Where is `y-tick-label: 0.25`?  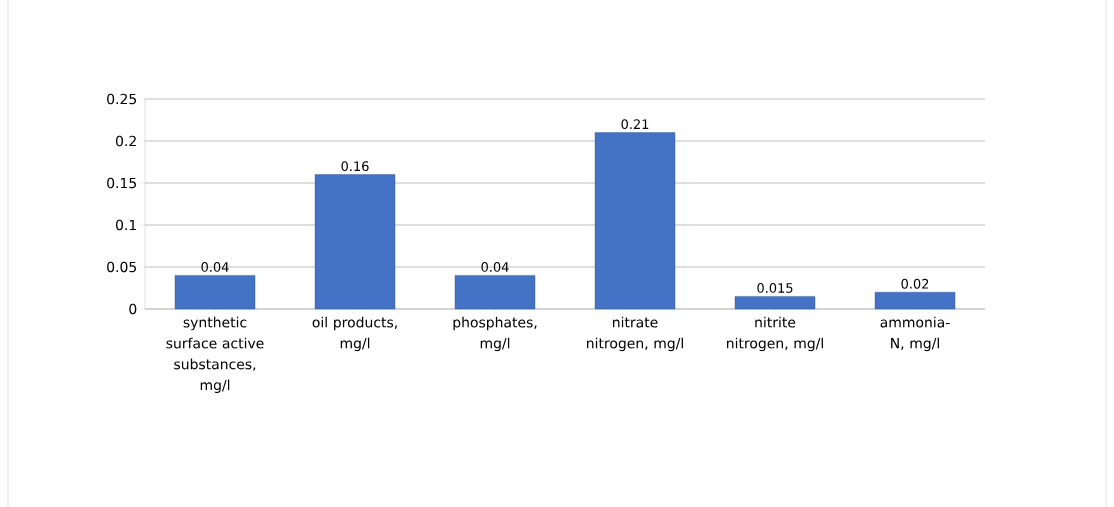
y-tick-label: 0.25 is located at coordinates (122, 99).